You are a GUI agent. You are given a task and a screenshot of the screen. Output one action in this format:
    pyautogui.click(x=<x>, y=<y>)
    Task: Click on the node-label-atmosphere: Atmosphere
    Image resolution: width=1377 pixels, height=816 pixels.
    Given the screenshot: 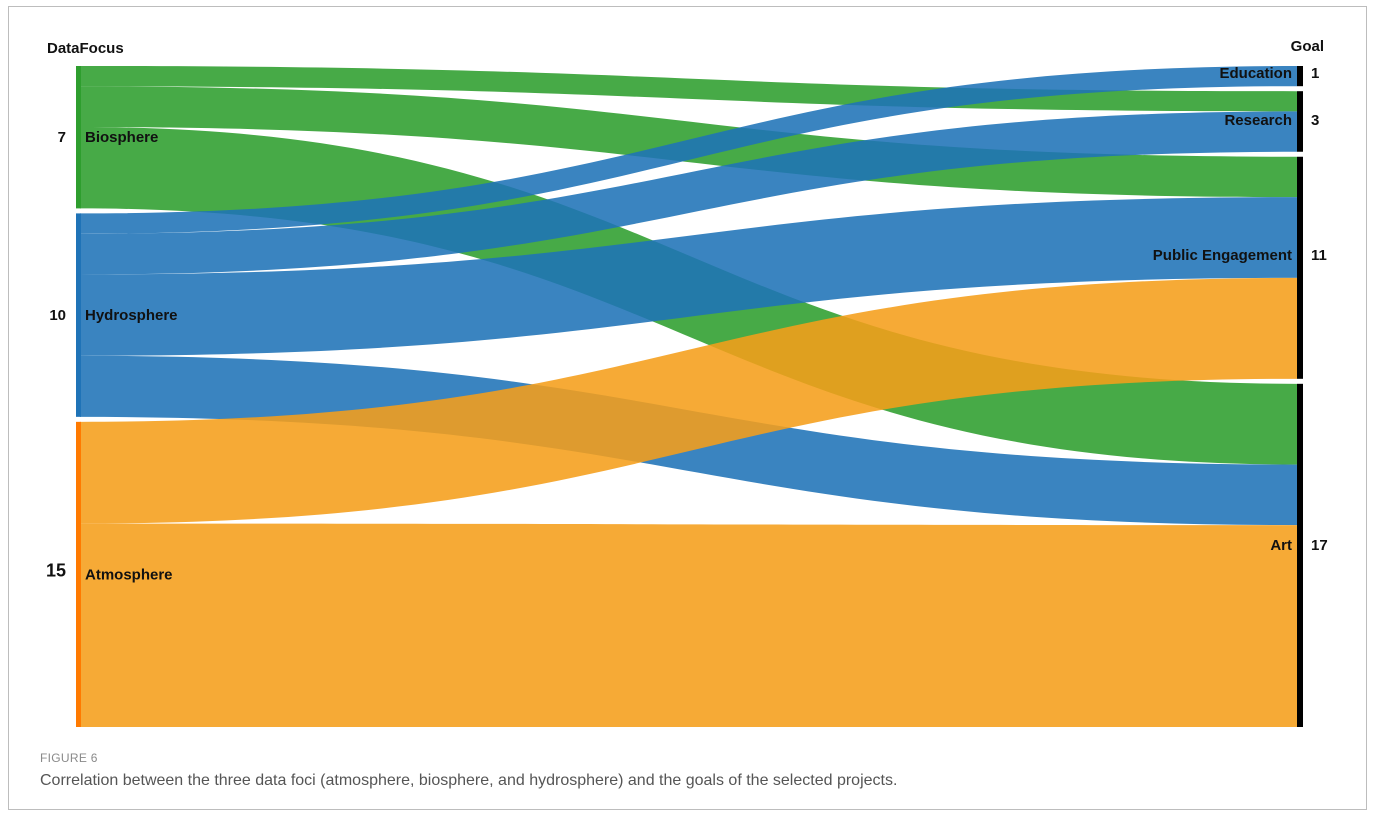 What is the action you would take?
    pyautogui.click(x=129, y=574)
    